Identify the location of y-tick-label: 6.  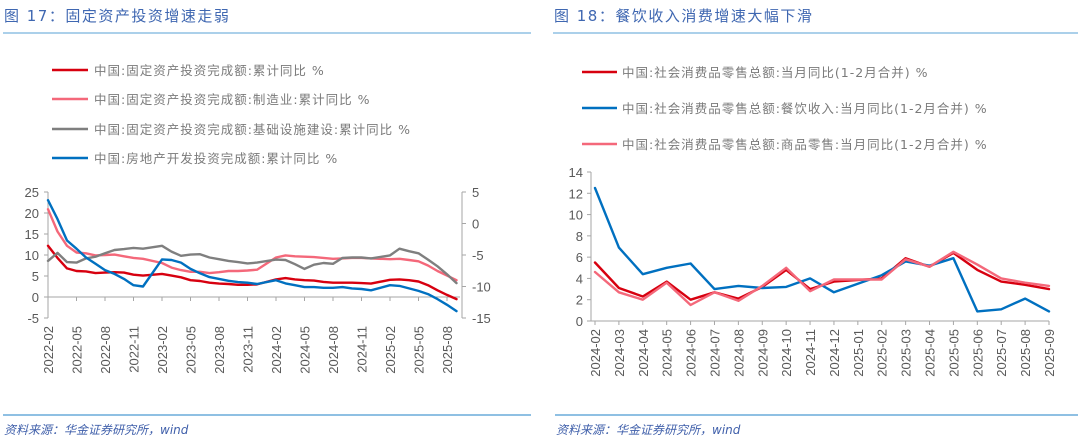
(579, 257).